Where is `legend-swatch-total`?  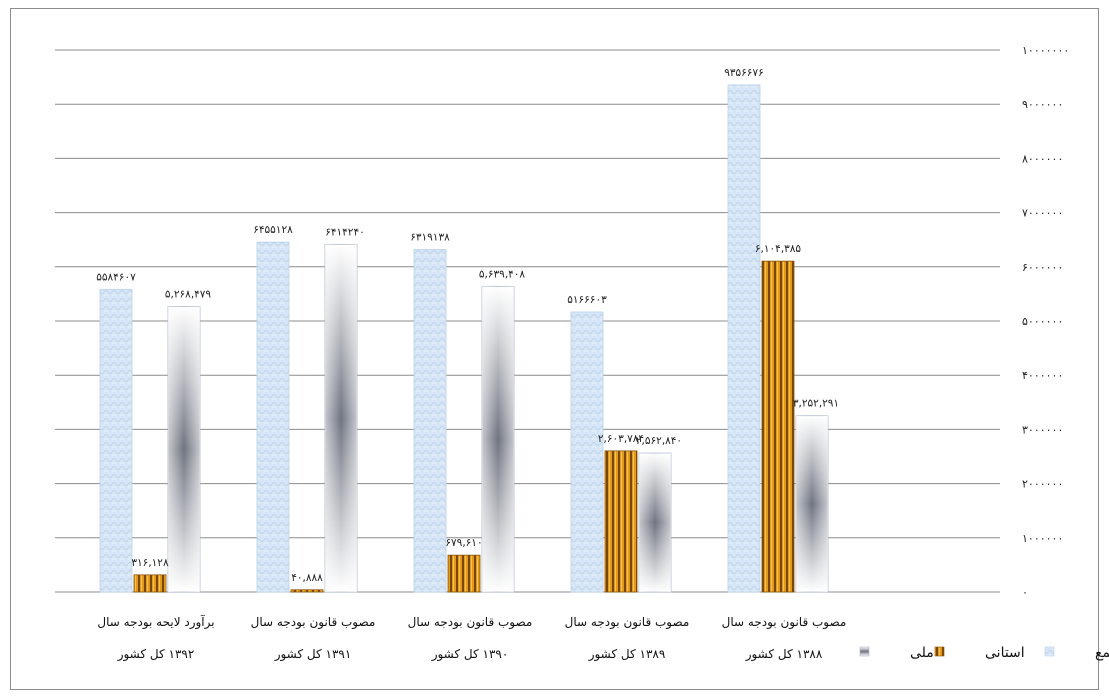 legend-swatch-total is located at coordinates (1049, 651).